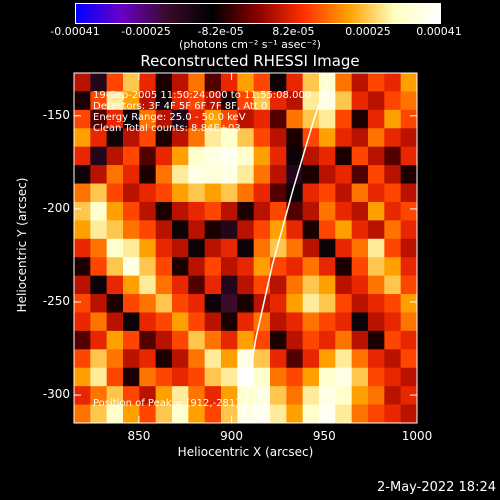 The width and height of the screenshot is (500, 500). I want to click on annotation-time-range: 19-Sep-2005 11:50:24.000 to 11:55:08.000, so click(202, 95).